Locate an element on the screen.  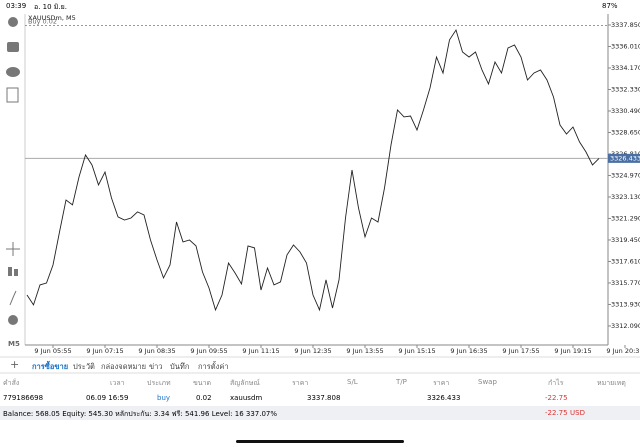
current-price-label: 3326.433 is located at coordinates (625, 158).